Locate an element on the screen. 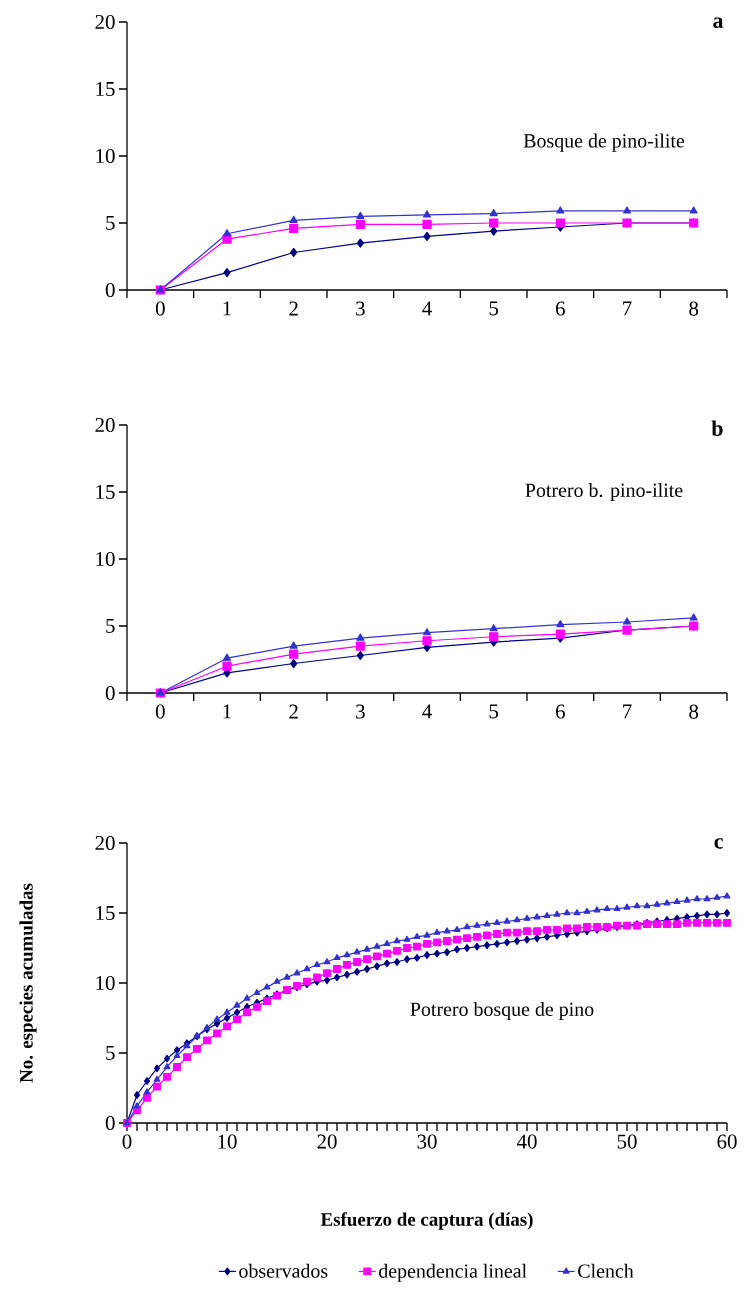  x-tick-label: 10 is located at coordinates (227, 1141).